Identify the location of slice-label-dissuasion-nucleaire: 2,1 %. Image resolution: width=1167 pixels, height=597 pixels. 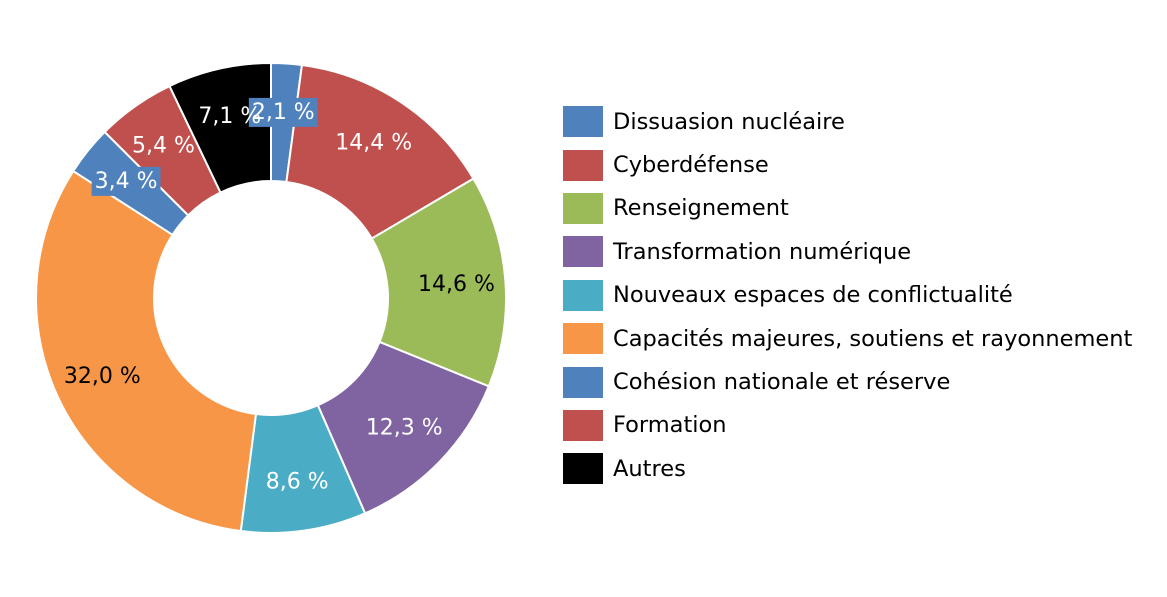
(283, 112).